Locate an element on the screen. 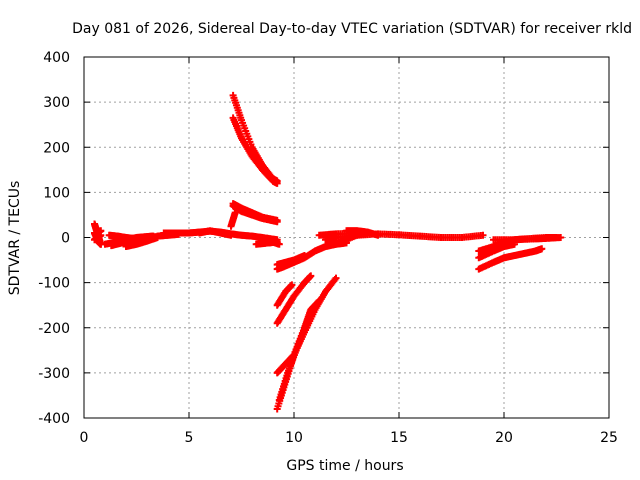  y-axis-title: SDTVAR / TECUs is located at coordinates (15, 238).